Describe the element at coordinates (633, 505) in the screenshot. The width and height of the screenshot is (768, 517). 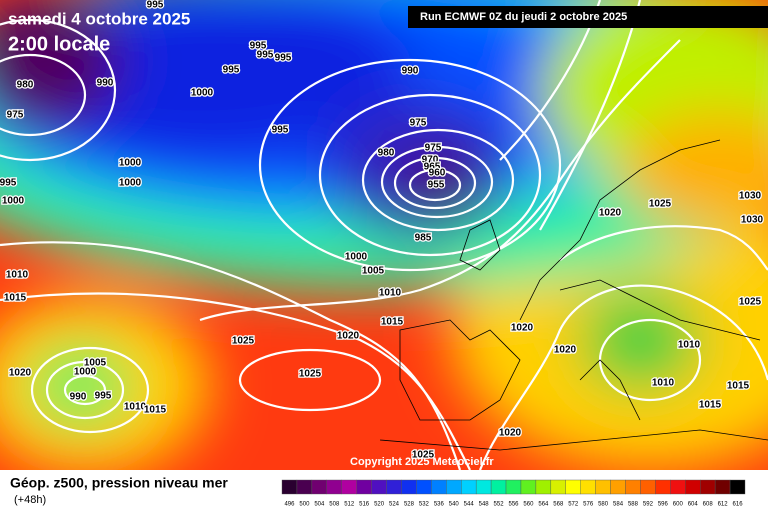
I see `scale-label: 588` at that location.